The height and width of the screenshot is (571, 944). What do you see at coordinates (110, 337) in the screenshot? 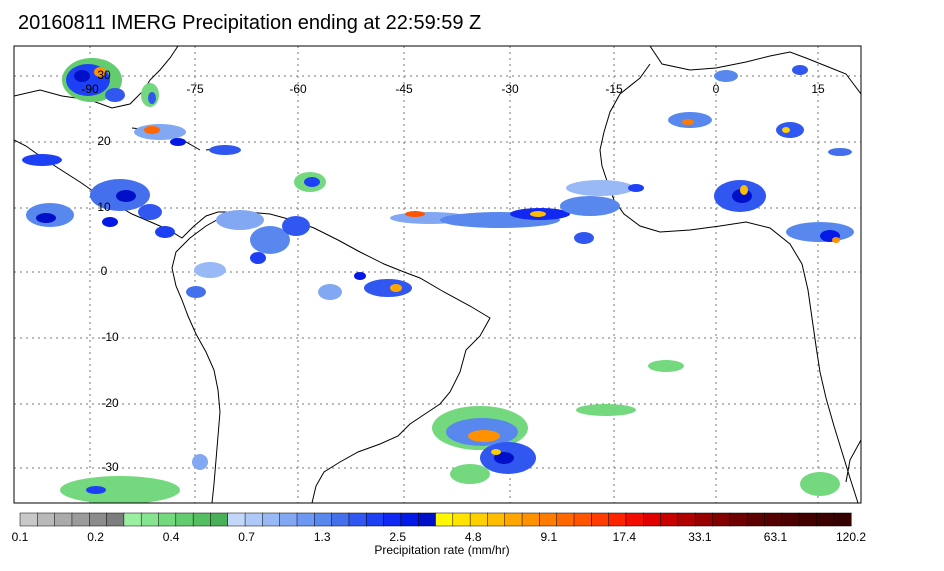
I see `latitude-label: -10` at bounding box center [110, 337].